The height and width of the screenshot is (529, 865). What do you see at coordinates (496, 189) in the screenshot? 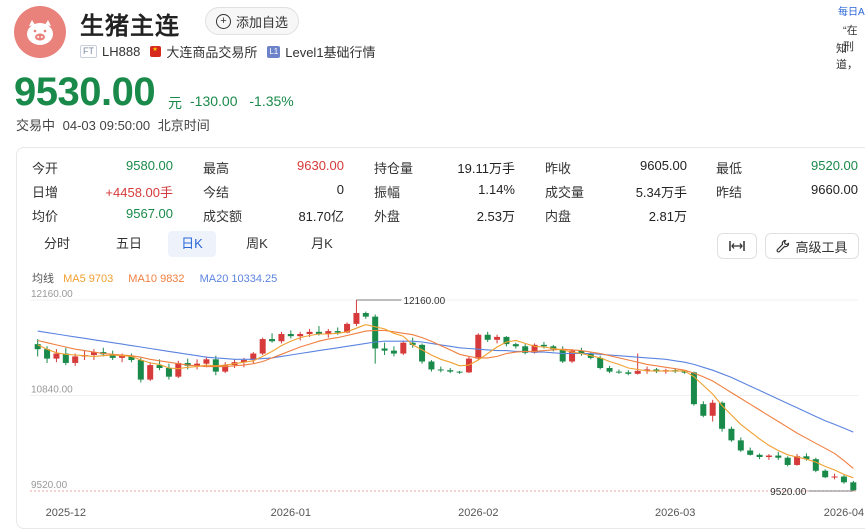
I see `stat-value: 1.14%` at bounding box center [496, 189].